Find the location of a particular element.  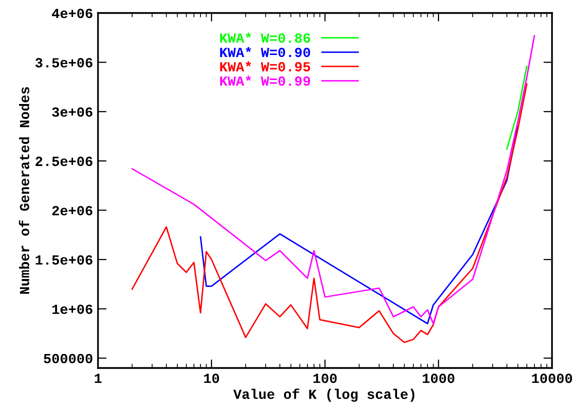

y-axis-title: Number of Generated Nodes is located at coordinates (24, 190).